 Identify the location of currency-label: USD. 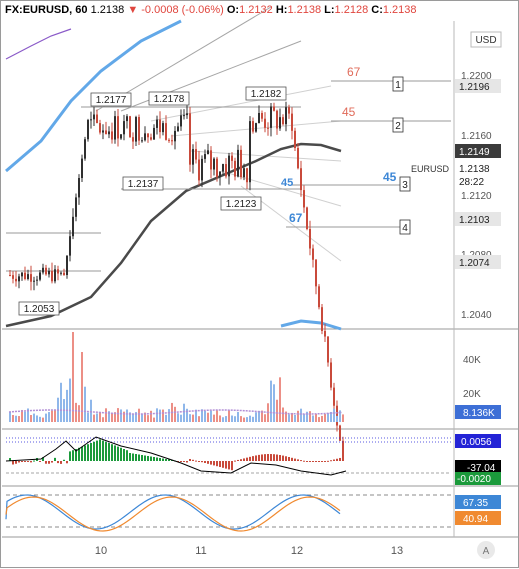
(485, 40).